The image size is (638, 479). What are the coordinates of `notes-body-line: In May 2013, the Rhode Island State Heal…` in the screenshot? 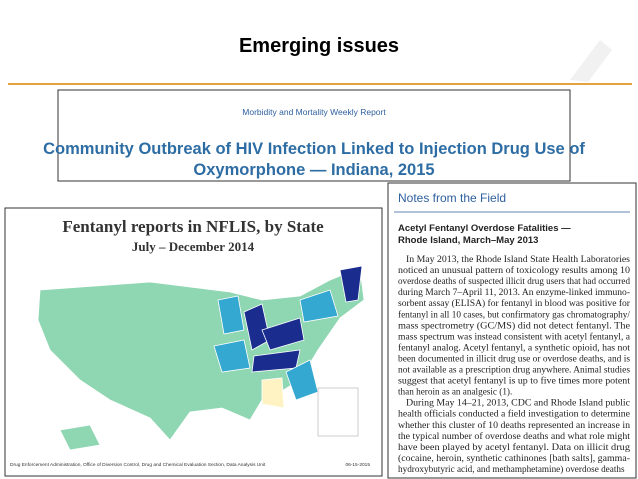 It's located at (518, 259).